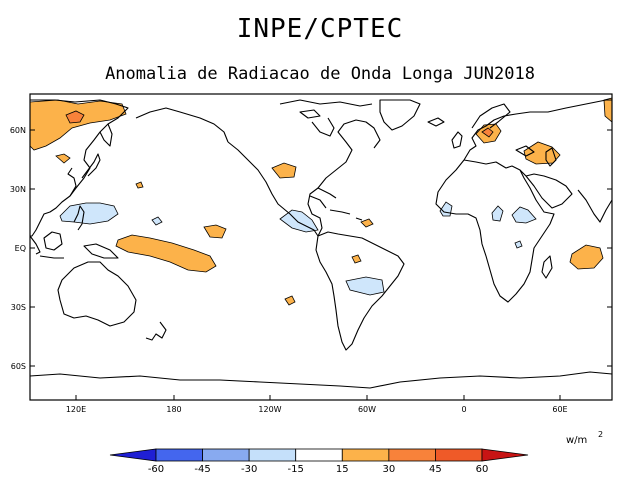 This screenshot has height=494, width=640. Describe the element at coordinates (284, 170) in the screenshot. I see `positive-anomaly-north-pacific` at that location.